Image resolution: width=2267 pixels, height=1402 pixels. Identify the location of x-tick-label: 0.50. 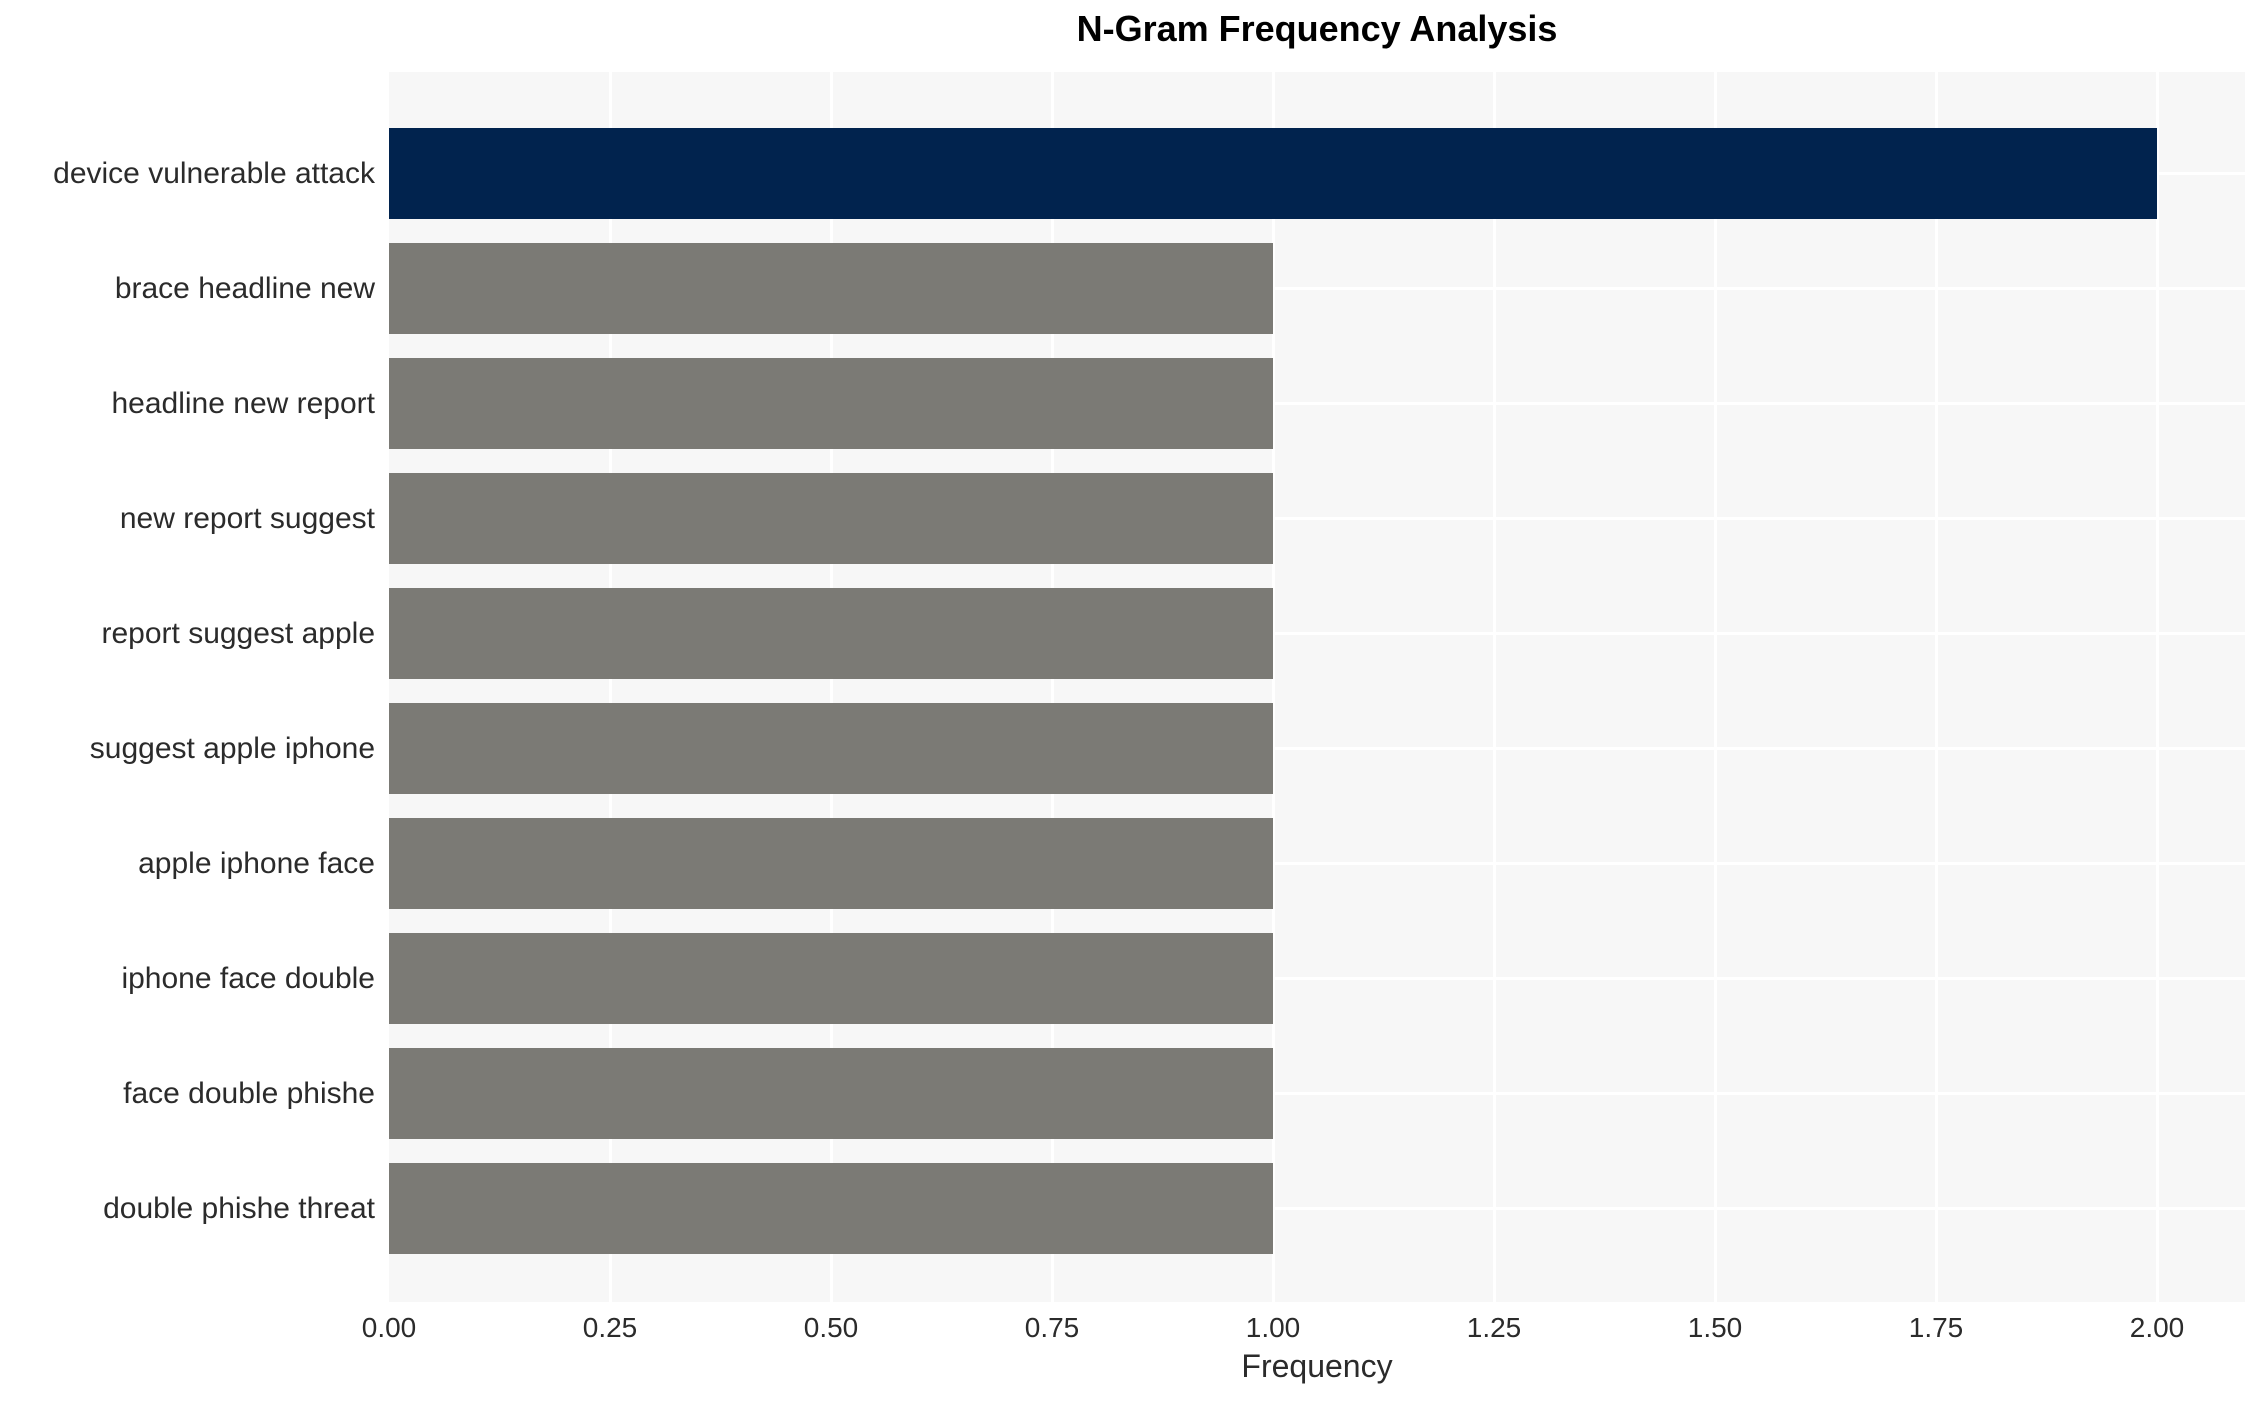
(831, 1327).